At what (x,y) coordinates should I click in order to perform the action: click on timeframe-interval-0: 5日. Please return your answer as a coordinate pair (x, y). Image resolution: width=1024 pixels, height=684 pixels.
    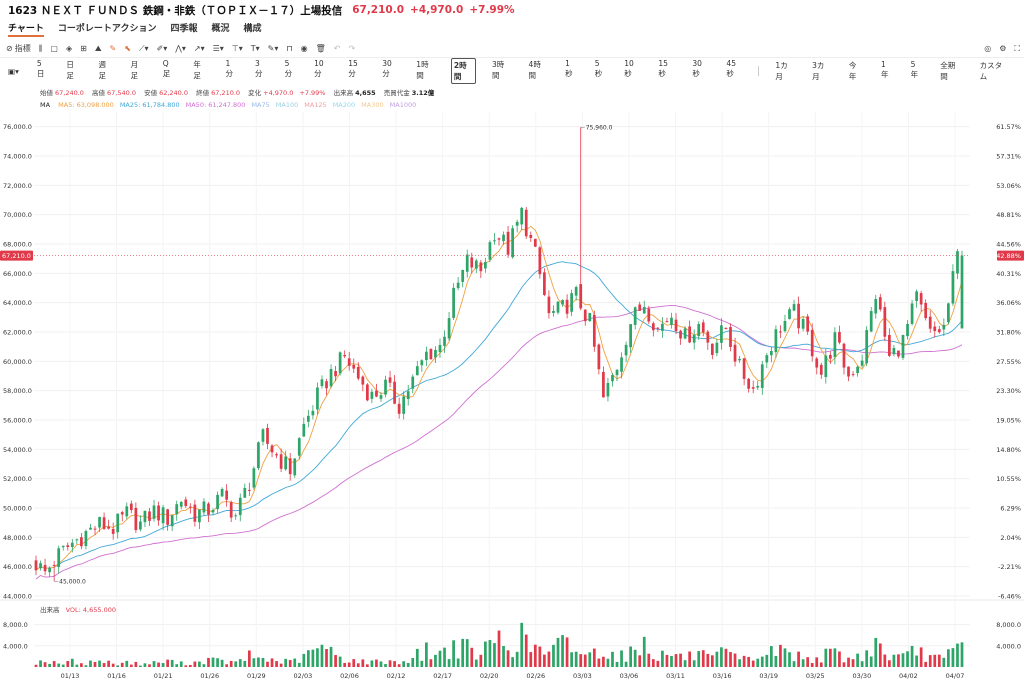
    Looking at the image, I should click on (40, 68).